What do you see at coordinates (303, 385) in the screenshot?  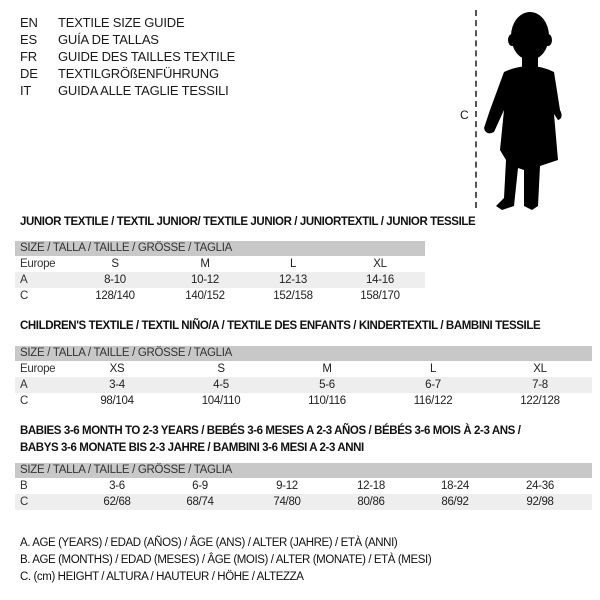 I see `table-row: A 3-4 4-5 5-6 6-7 7-8` at bounding box center [303, 385].